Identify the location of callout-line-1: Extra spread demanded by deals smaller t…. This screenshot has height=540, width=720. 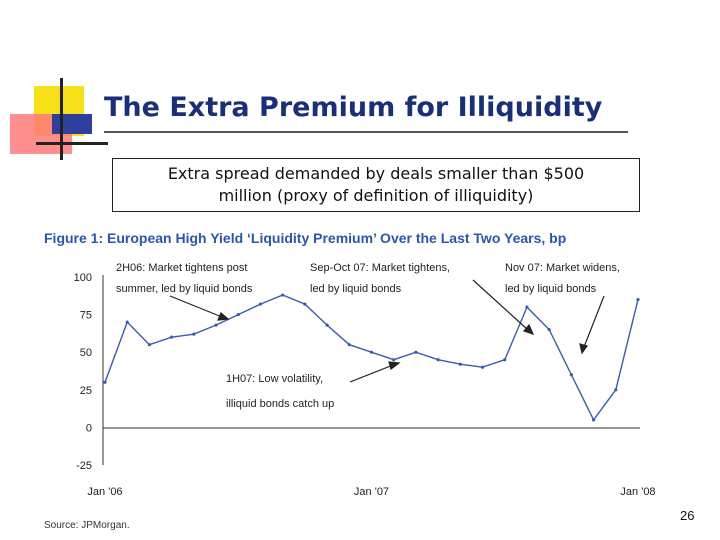
(376, 173).